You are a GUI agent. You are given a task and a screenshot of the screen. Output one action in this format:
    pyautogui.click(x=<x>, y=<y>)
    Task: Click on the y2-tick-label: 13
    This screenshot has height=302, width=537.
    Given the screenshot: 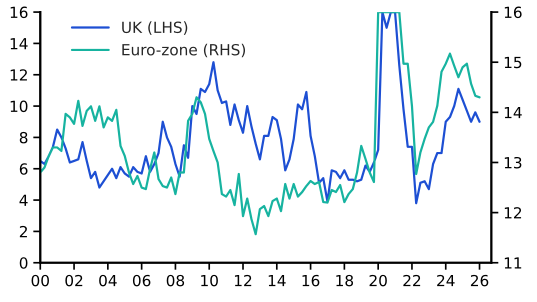 What is the action you would take?
    pyautogui.click(x=513, y=162)
    